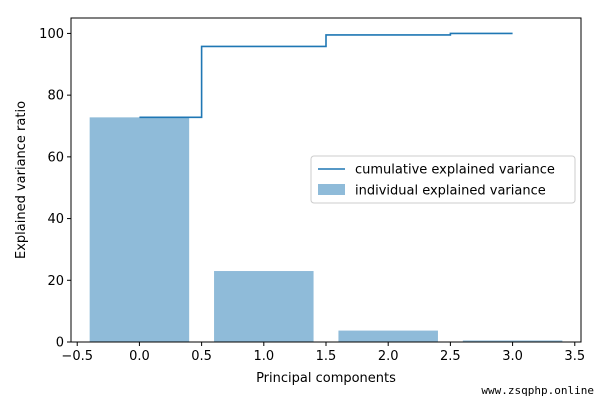 This screenshot has height=400, width=600. Describe the element at coordinates (388, 356) in the screenshot. I see `x-tick-label: 2.0` at that location.